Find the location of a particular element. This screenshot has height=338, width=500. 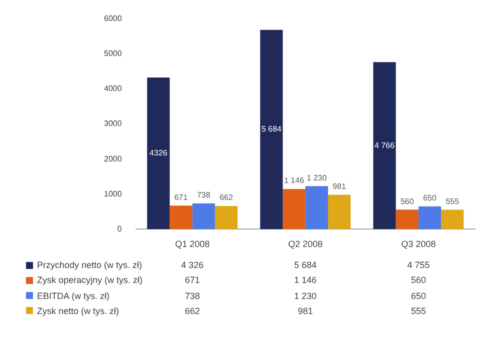

text: 738 is located at coordinates (192, 296).